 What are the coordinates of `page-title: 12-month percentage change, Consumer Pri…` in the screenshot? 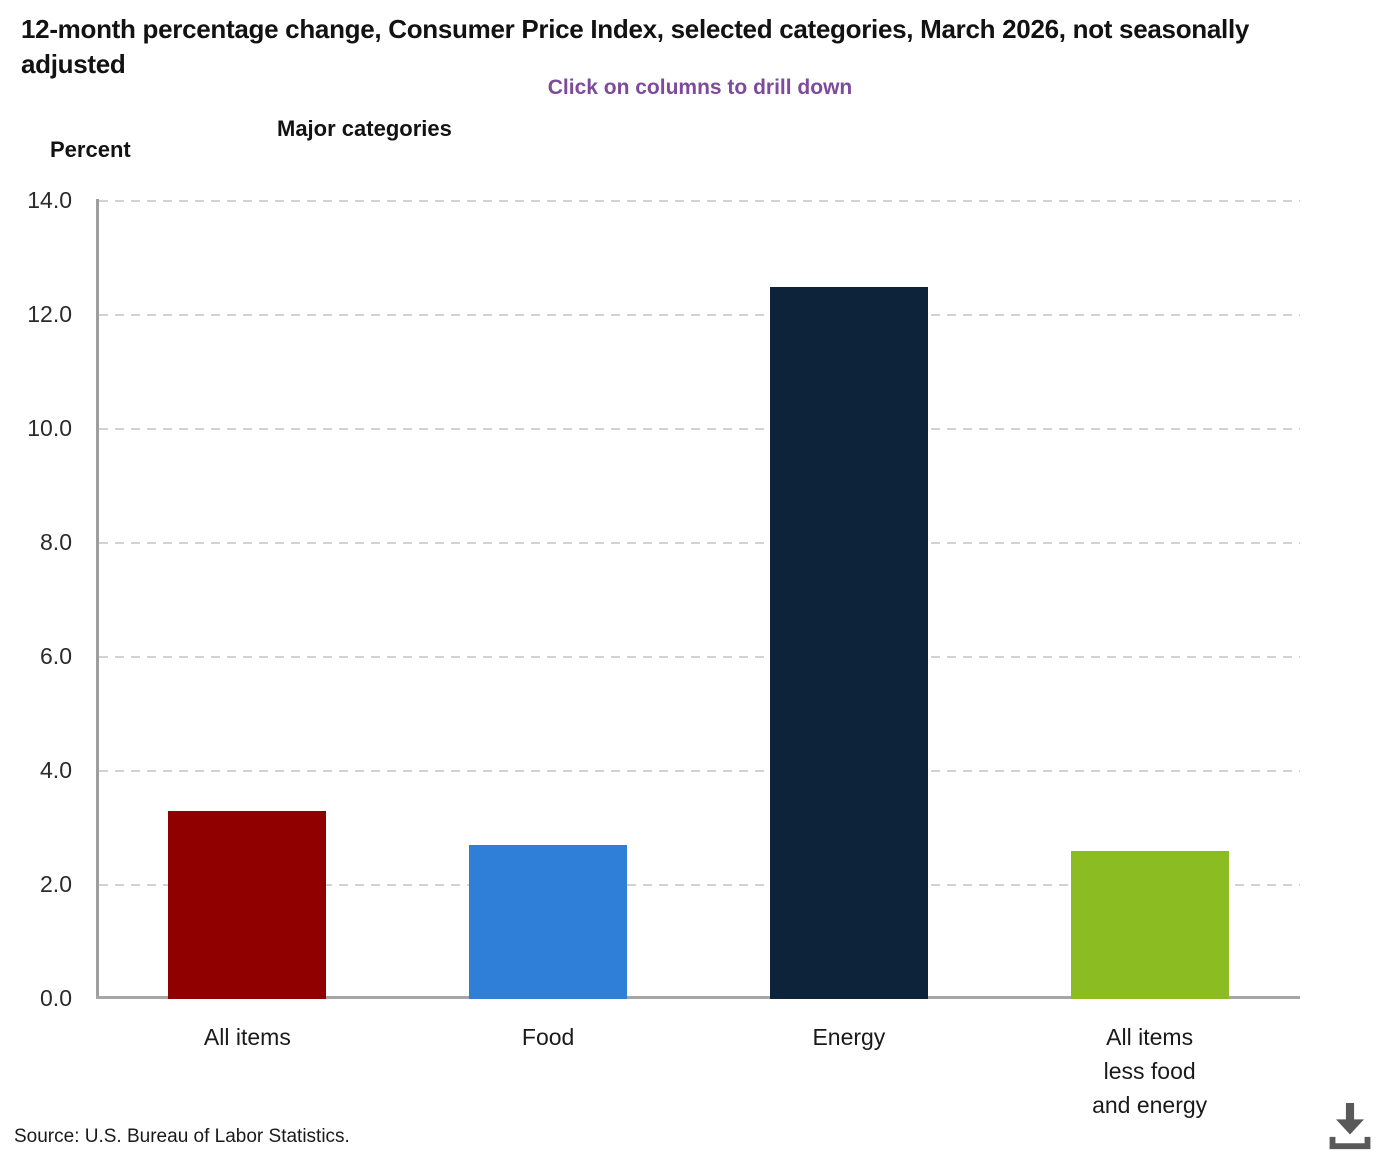 It's located at (635, 46).